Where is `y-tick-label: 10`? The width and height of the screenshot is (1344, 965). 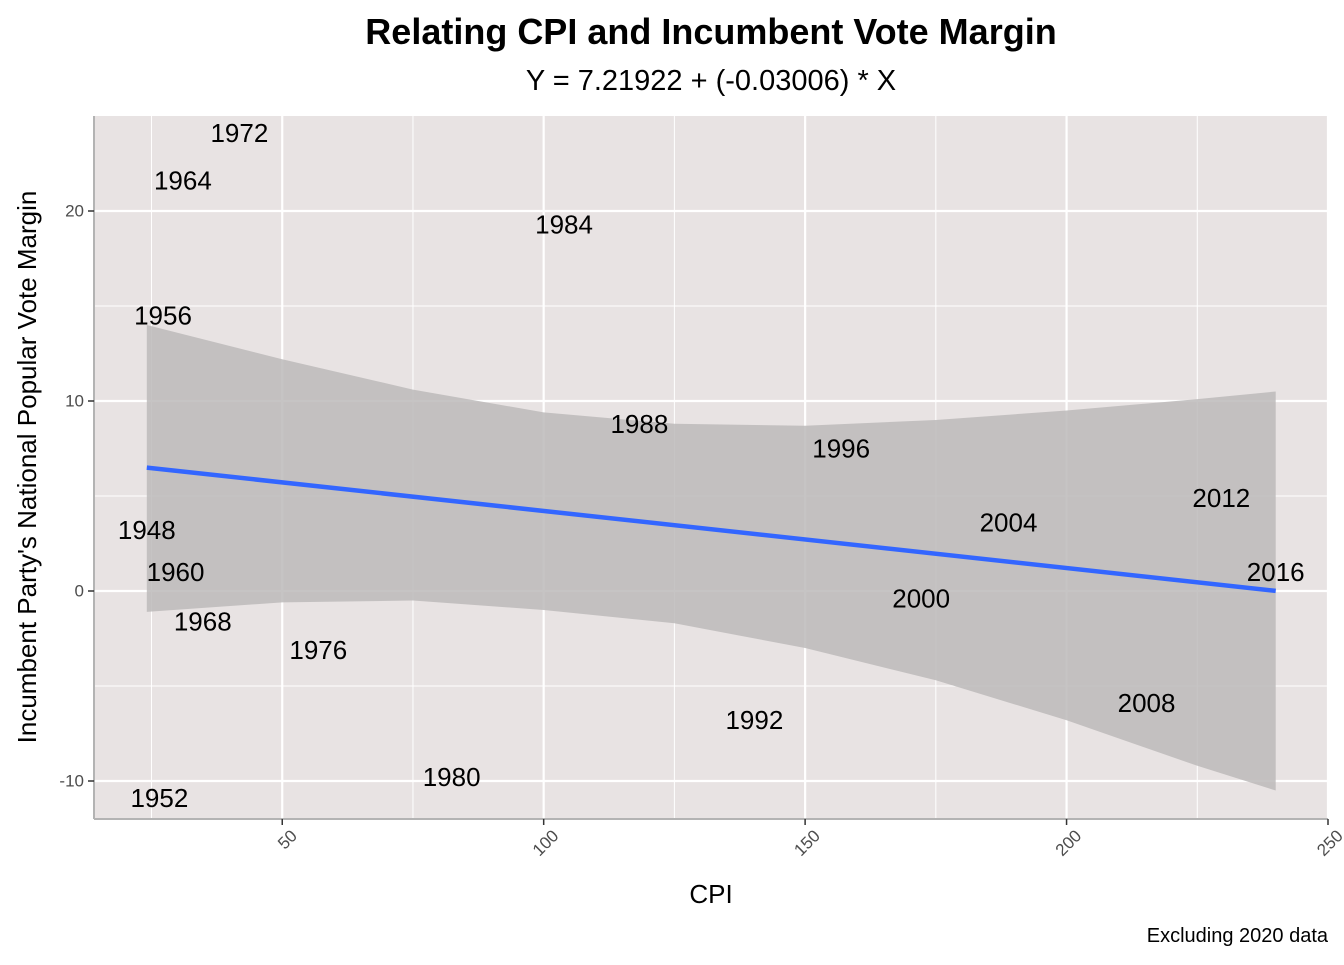
y-tick-label: 10 is located at coordinates (74, 401).